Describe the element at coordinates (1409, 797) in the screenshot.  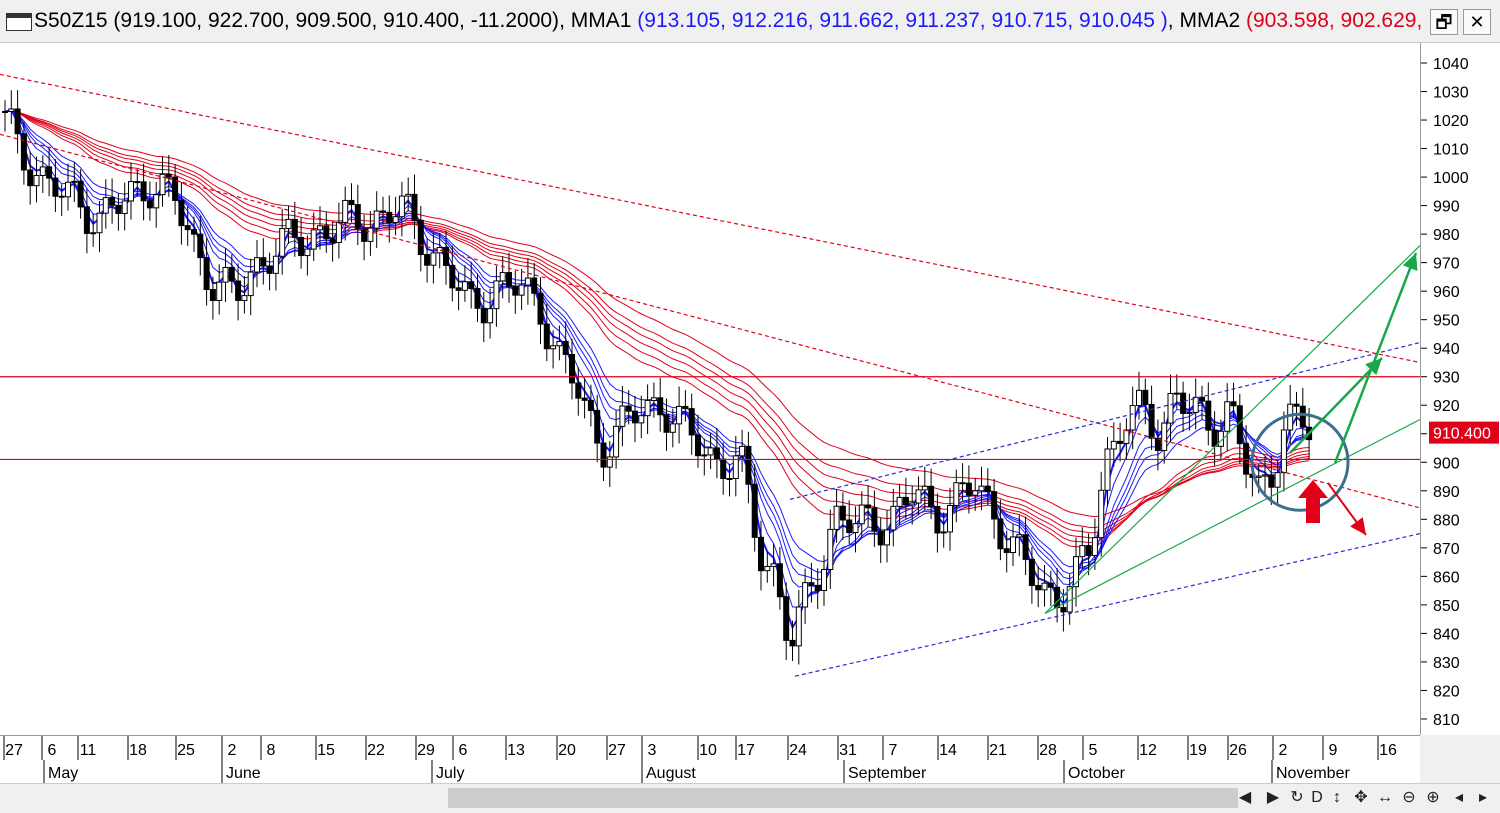
I see `scroll-tool-button-8: ⊖` at that location.